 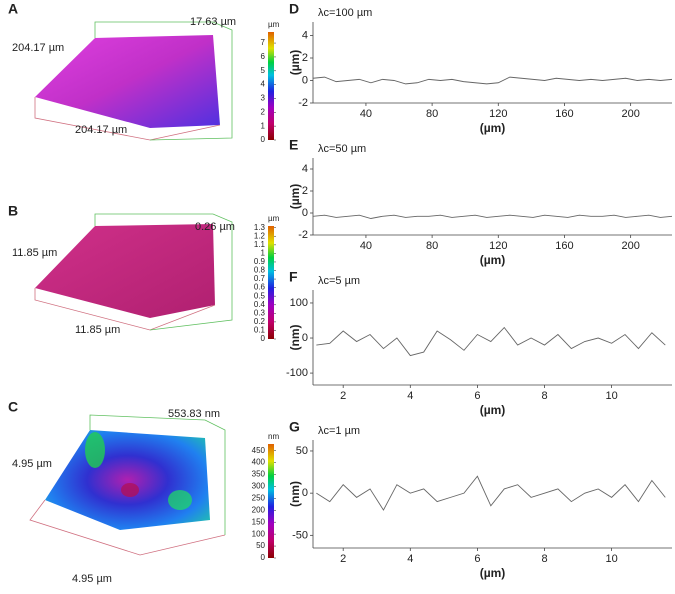 I want to click on y-tick-label: 50, so click(x=302, y=451).